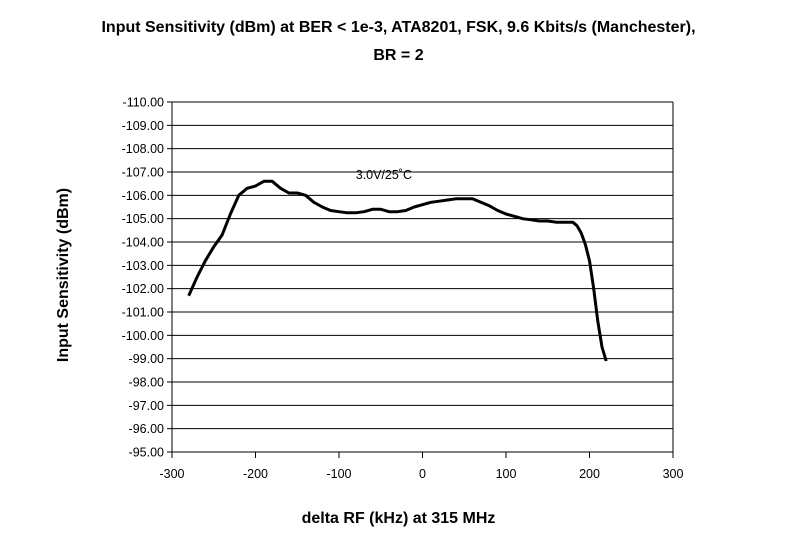 This screenshot has width=797, height=538. What do you see at coordinates (143, 149) in the screenshot?
I see `y-tick-label: -108.00` at bounding box center [143, 149].